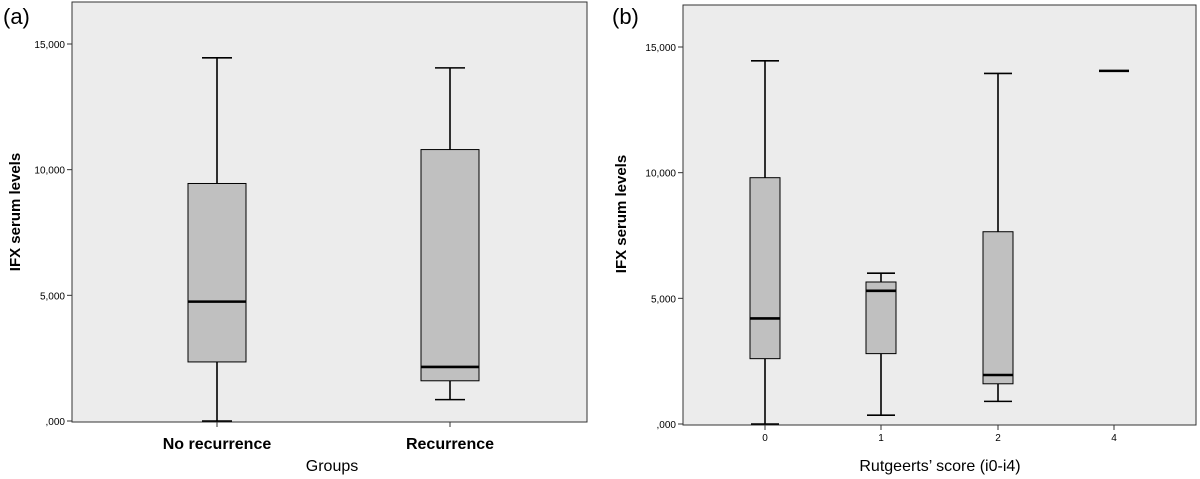 This screenshot has height=479, width=1200. What do you see at coordinates (450, 444) in the screenshot?
I see `category-label: Recurrence` at bounding box center [450, 444].